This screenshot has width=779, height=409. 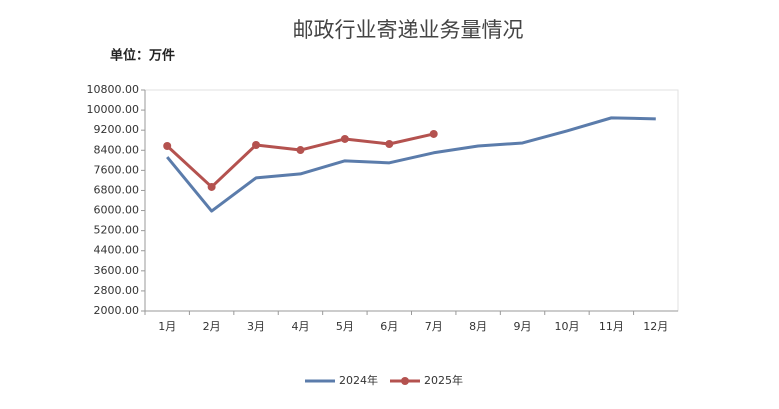 I want to click on legend-label: 2024年, so click(x=358, y=380).